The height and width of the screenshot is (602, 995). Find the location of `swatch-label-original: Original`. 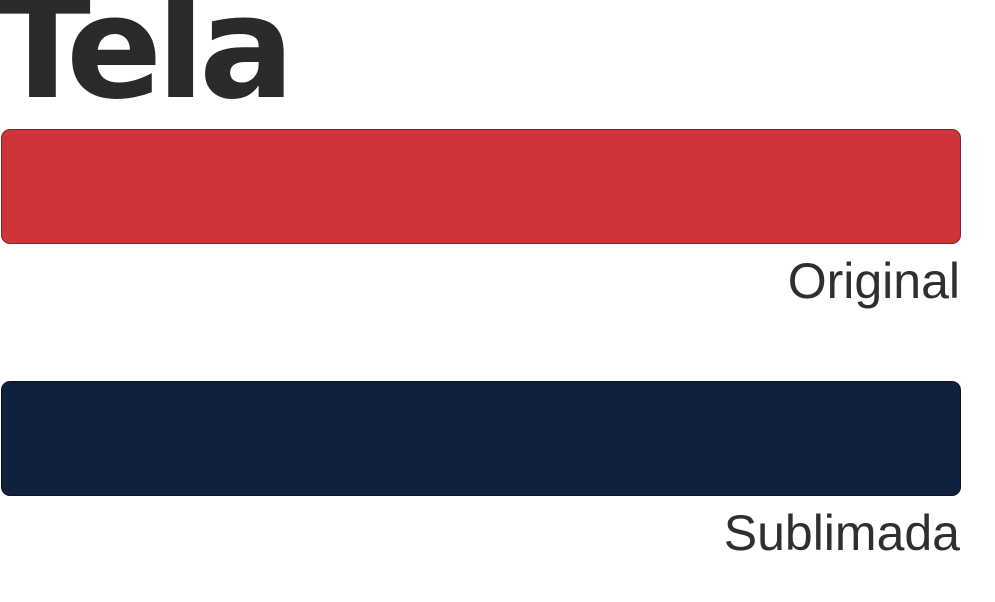

swatch-label-original: Original is located at coordinates (873, 281).